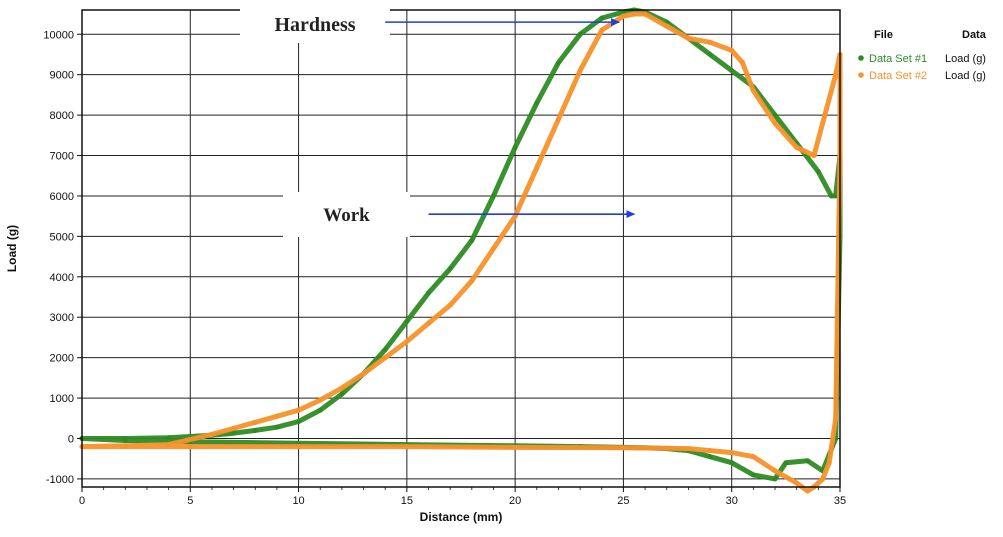 The height and width of the screenshot is (537, 1003). I want to click on y-tick-label: 8000, so click(62, 116).